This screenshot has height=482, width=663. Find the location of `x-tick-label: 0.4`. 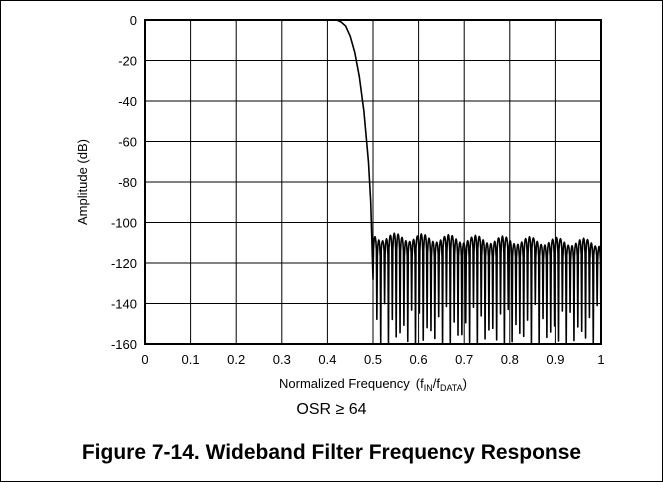

x-tick-label: 0.4 is located at coordinates (327, 359).